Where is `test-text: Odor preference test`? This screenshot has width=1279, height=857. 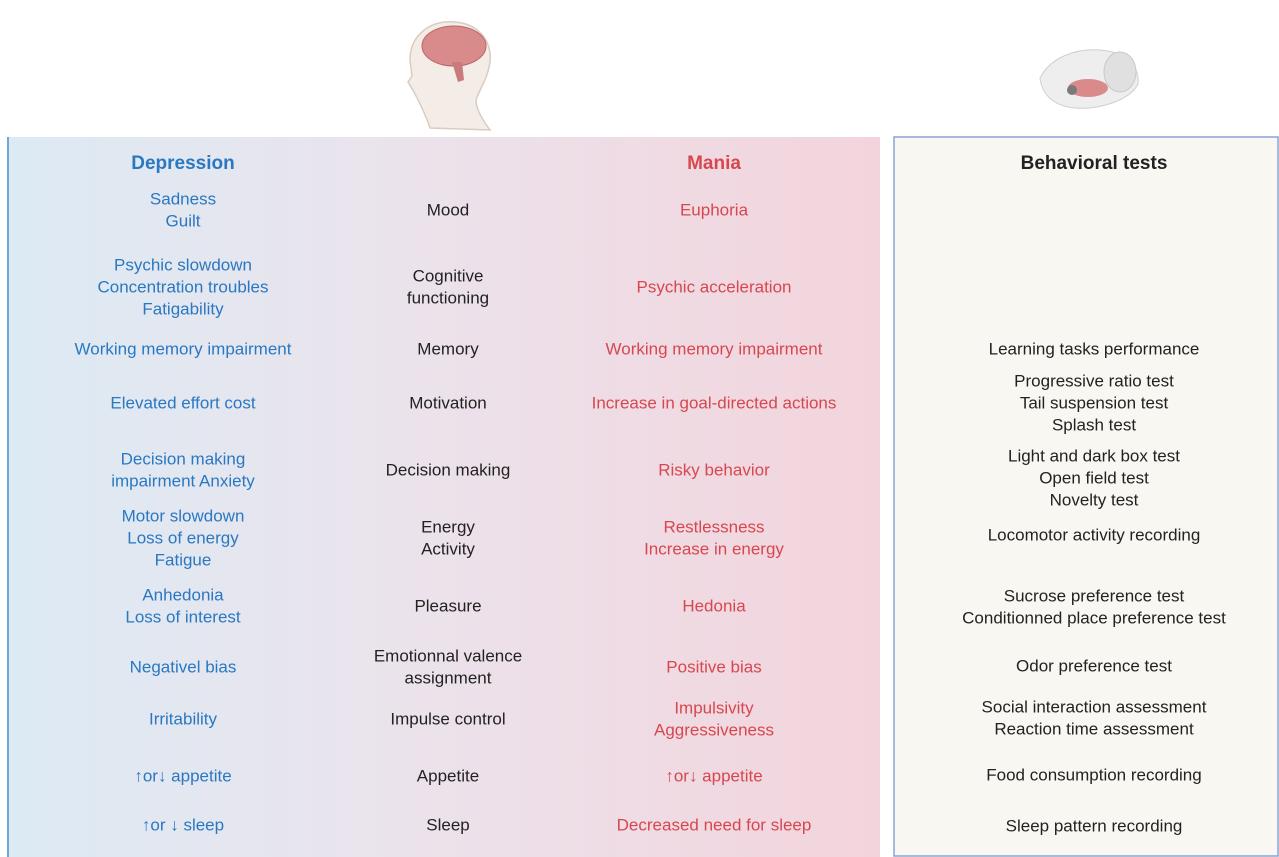
test-text: Odor preference test is located at coordinates (1094, 665).